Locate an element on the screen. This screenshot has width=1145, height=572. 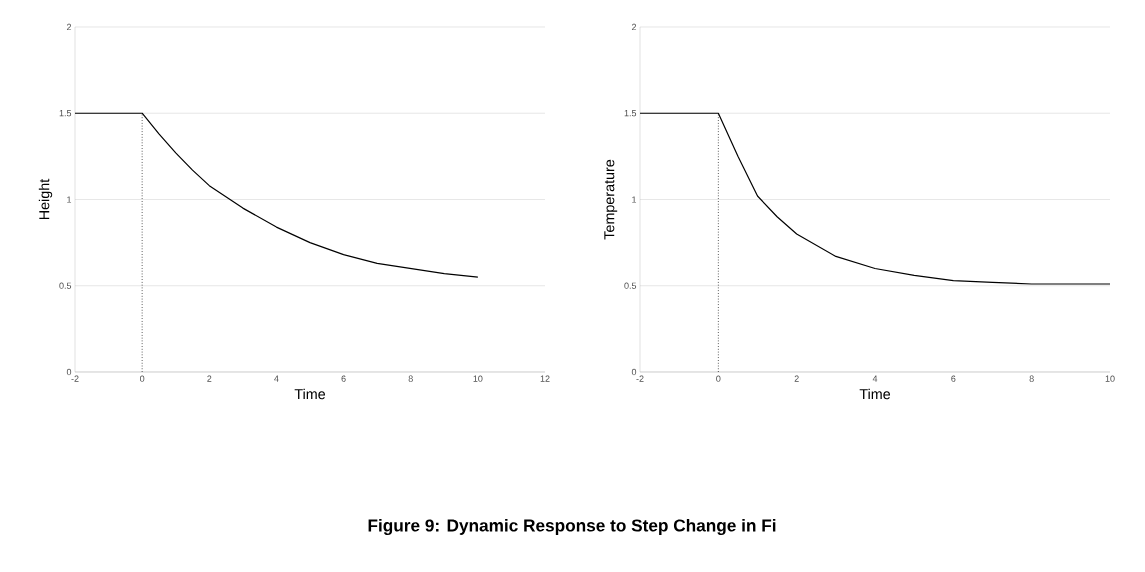
y-axis-title: Height is located at coordinates (45, 199).